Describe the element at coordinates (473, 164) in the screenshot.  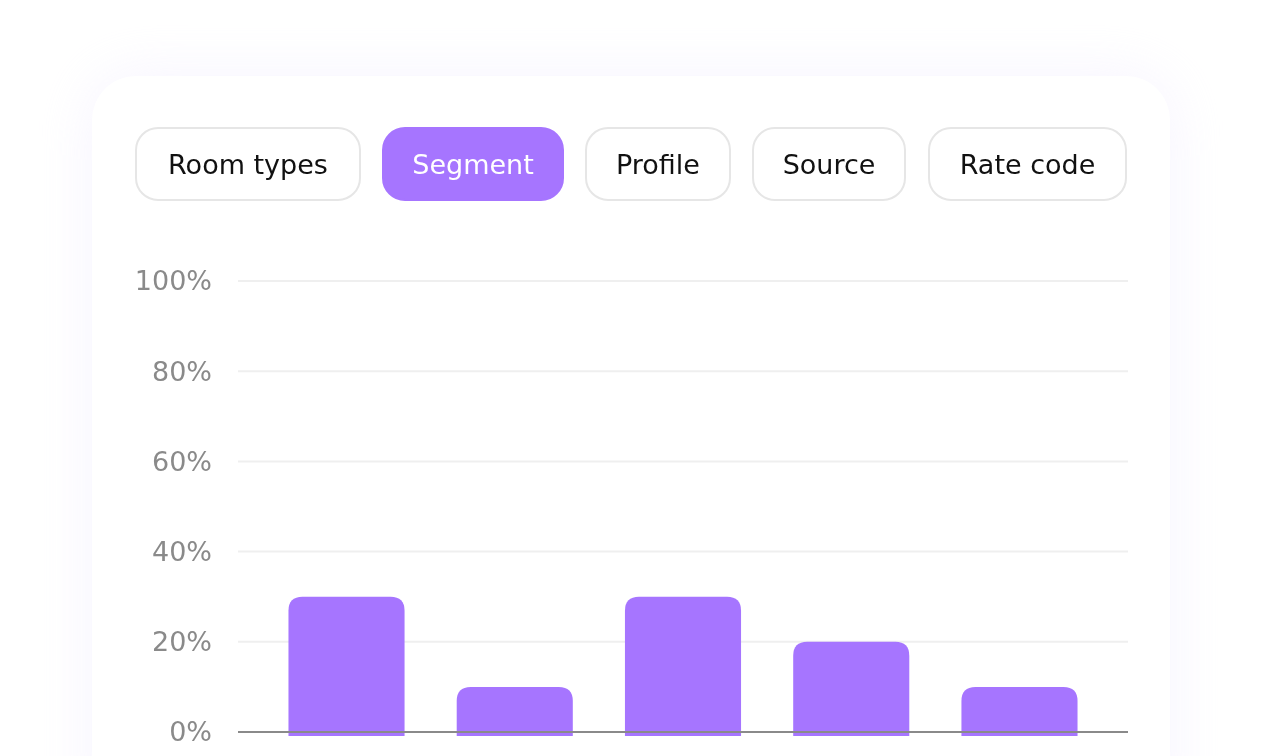
I see `text: Segment` at that location.